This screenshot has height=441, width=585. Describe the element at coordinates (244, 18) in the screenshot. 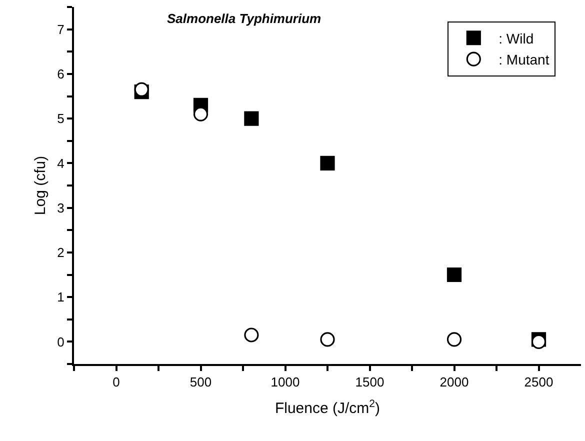

I see `chart-title: Salmonella Typhimurium` at that location.